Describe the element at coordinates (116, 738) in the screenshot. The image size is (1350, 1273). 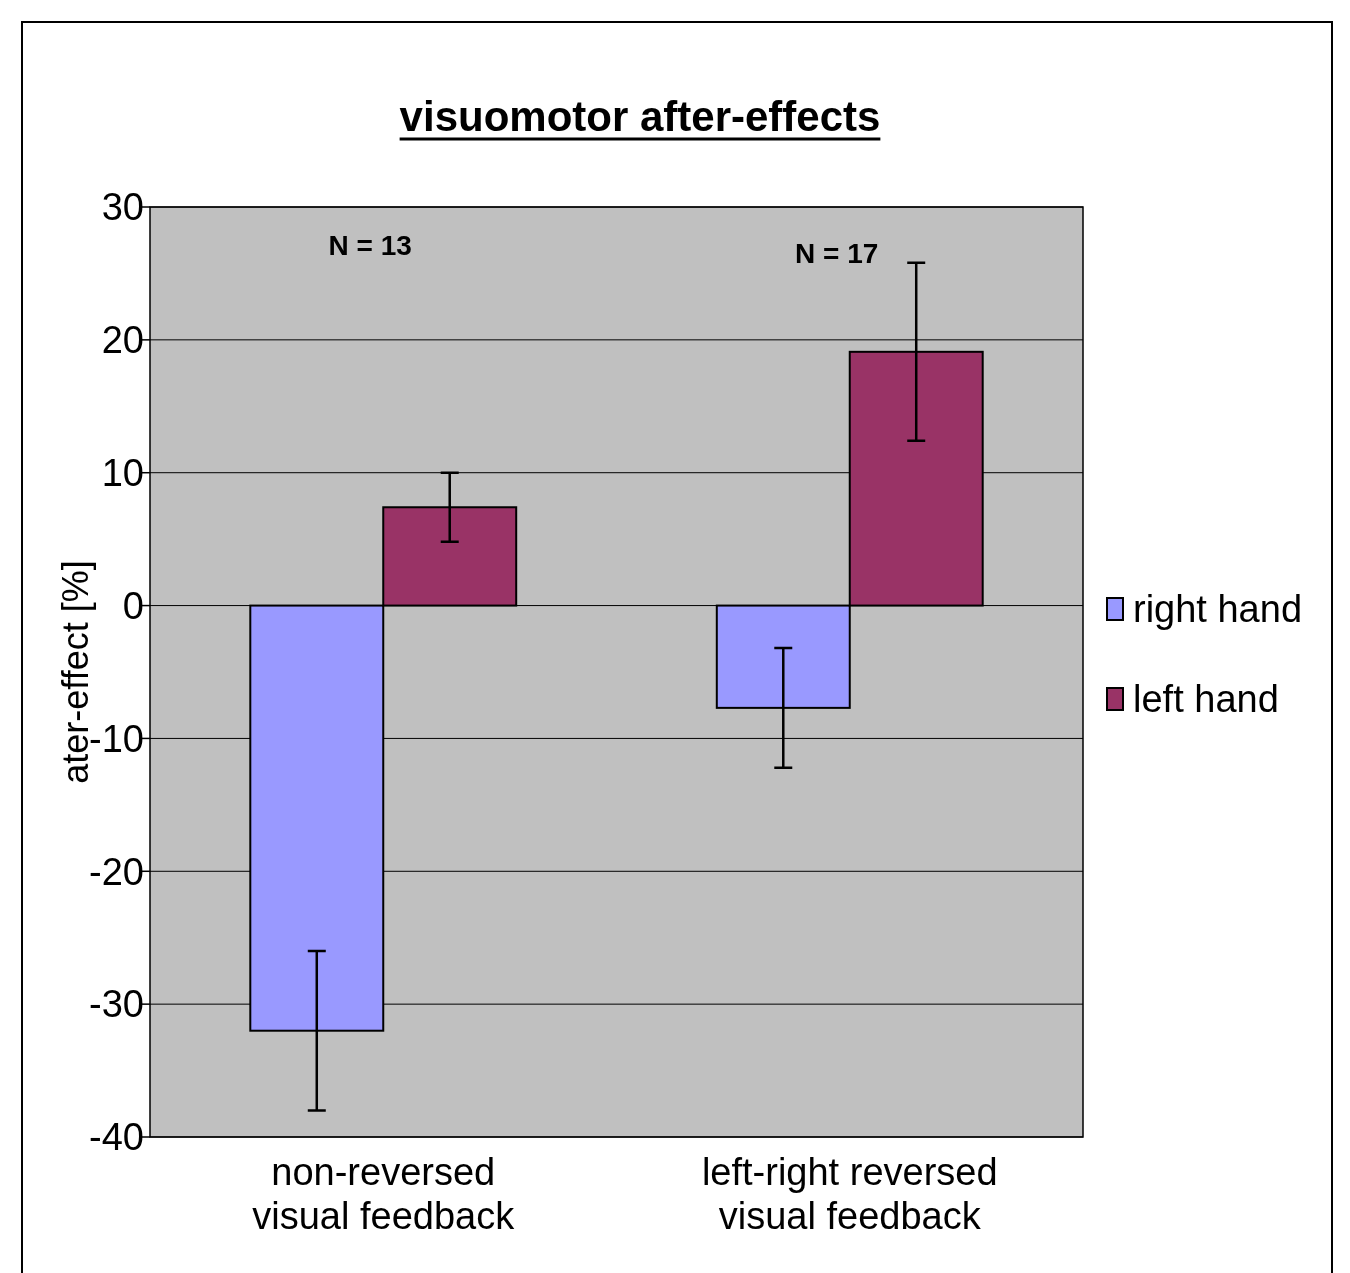
I see `y-tick-label: -10` at that location.